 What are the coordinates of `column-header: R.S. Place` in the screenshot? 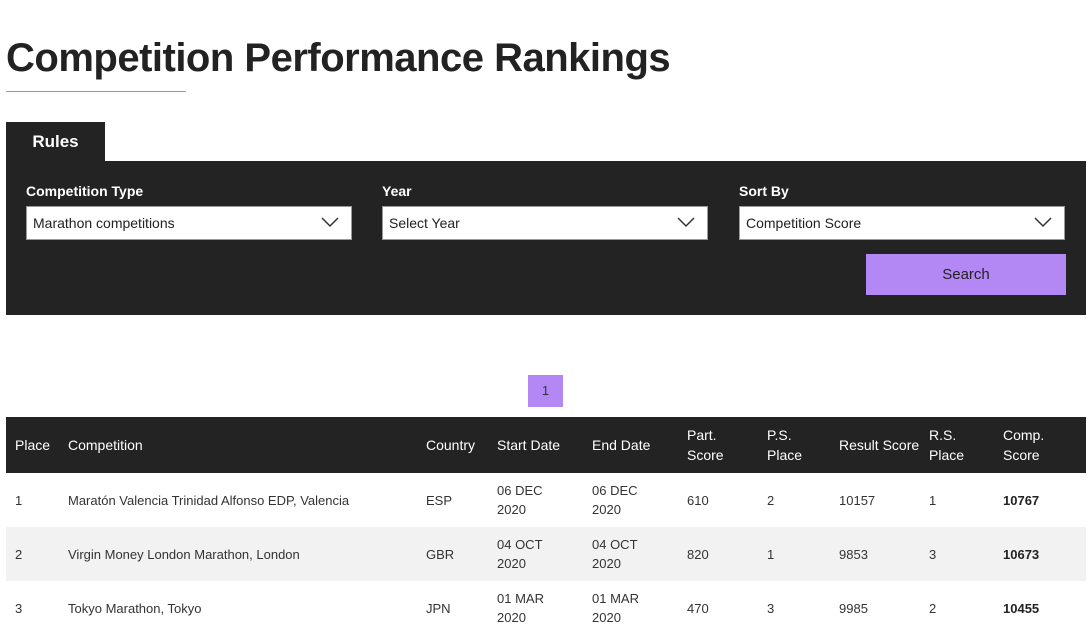 It's located at (957, 445).